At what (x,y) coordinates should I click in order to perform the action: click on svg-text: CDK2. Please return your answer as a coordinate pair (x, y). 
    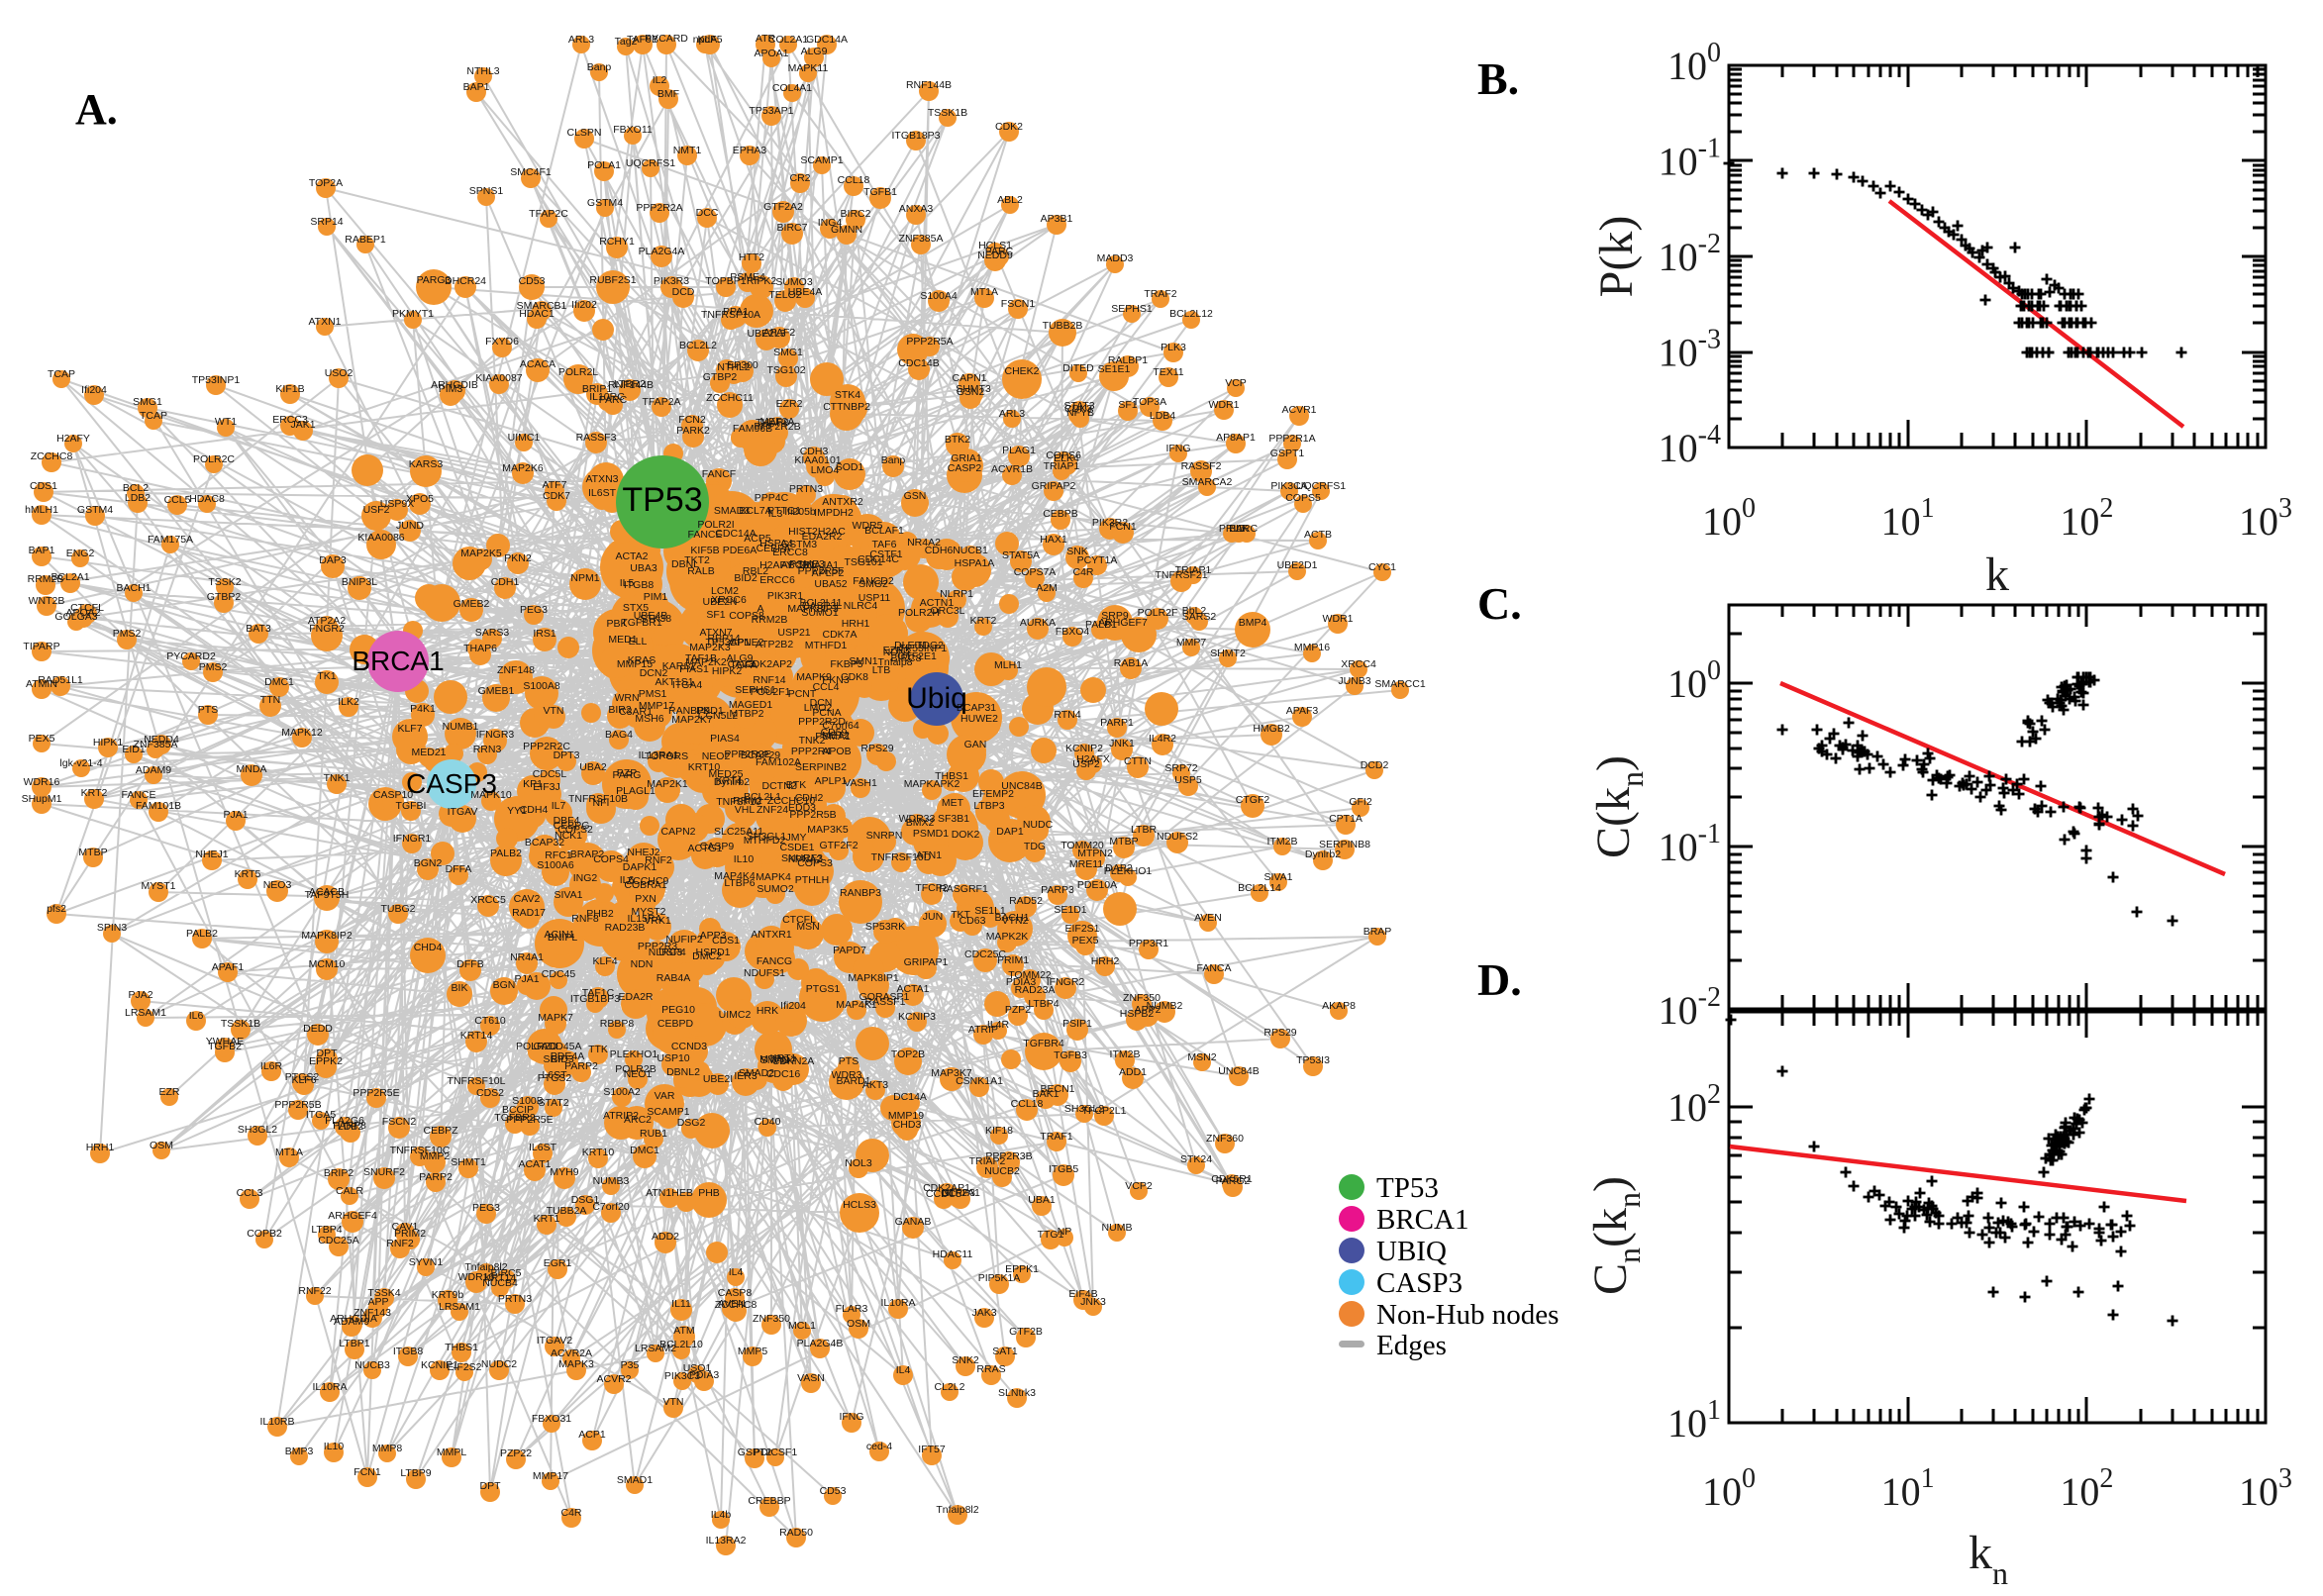
    Looking at the image, I should click on (1009, 127).